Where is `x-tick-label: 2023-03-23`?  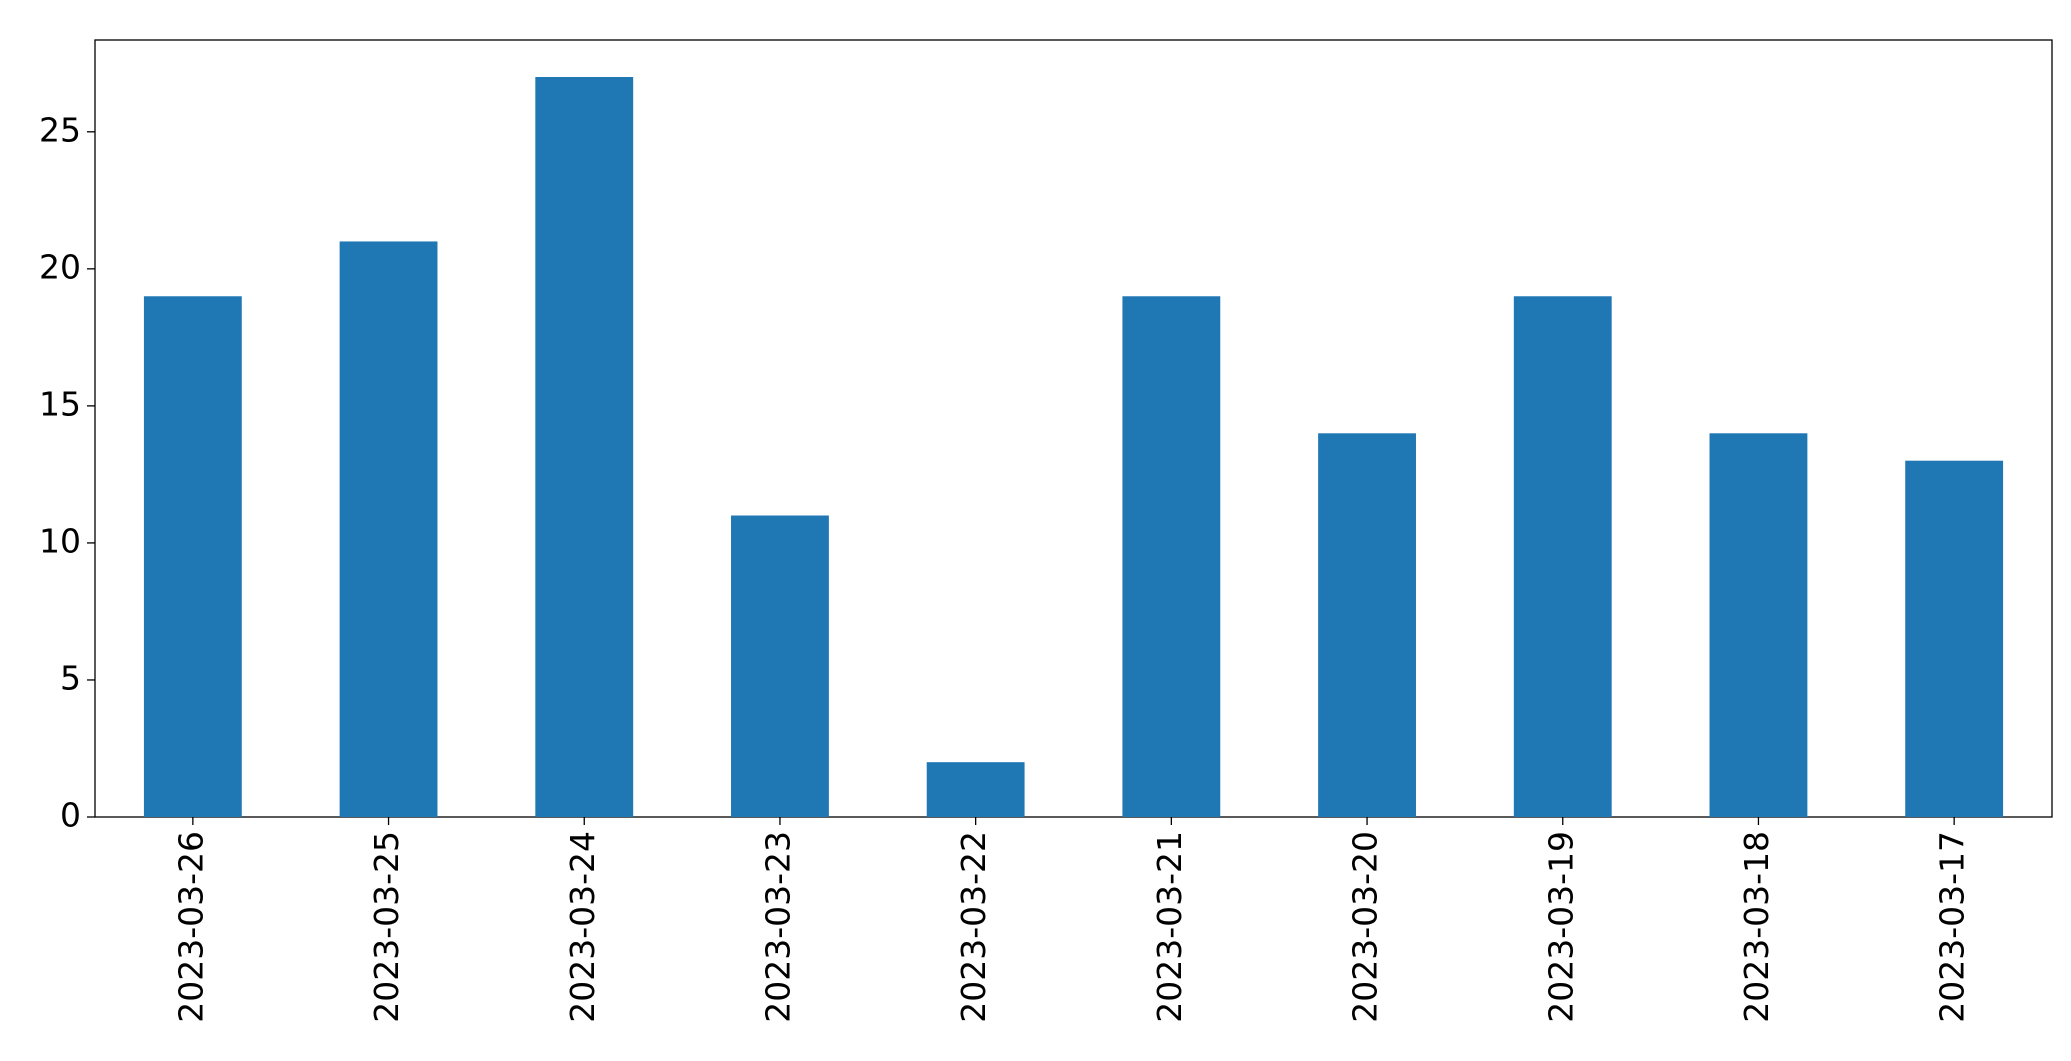 x-tick-label: 2023-03-23 is located at coordinates (777, 927).